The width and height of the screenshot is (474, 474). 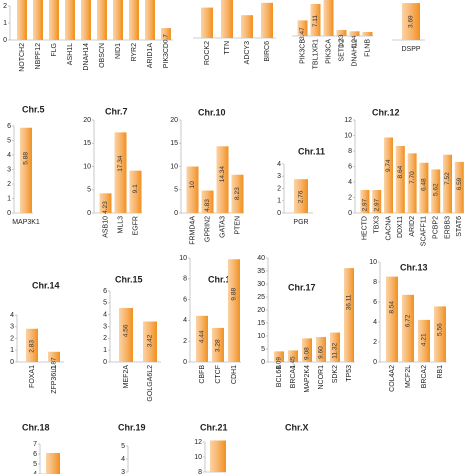 I want to click on x-tick-label: ADCY3, so click(x=247, y=52).